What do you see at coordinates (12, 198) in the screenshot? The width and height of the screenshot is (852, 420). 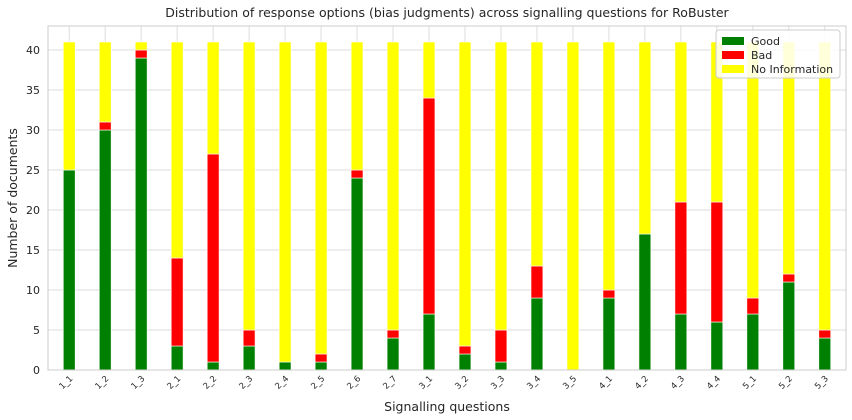 I see `y-axis-label: Number of documents` at bounding box center [12, 198].